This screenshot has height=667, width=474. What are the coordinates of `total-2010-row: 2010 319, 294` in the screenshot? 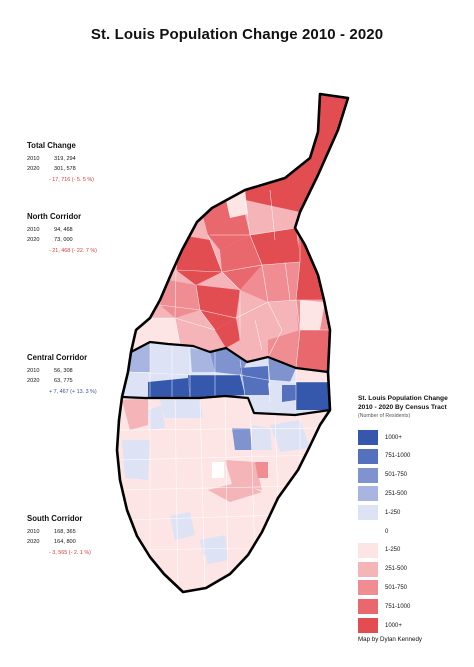 It's located at (60, 161).